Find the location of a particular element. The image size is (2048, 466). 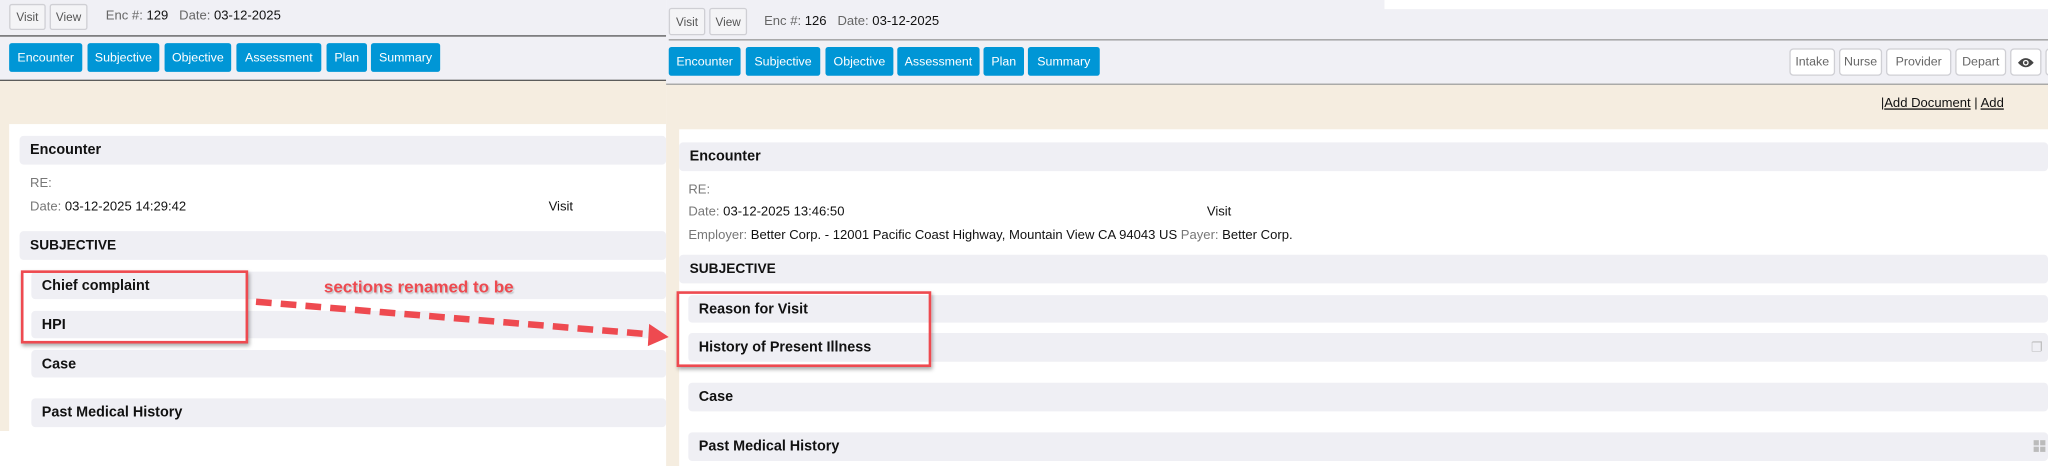

date-line: Date: 03-12-2025 14:29:42 is located at coordinates (108, 207).